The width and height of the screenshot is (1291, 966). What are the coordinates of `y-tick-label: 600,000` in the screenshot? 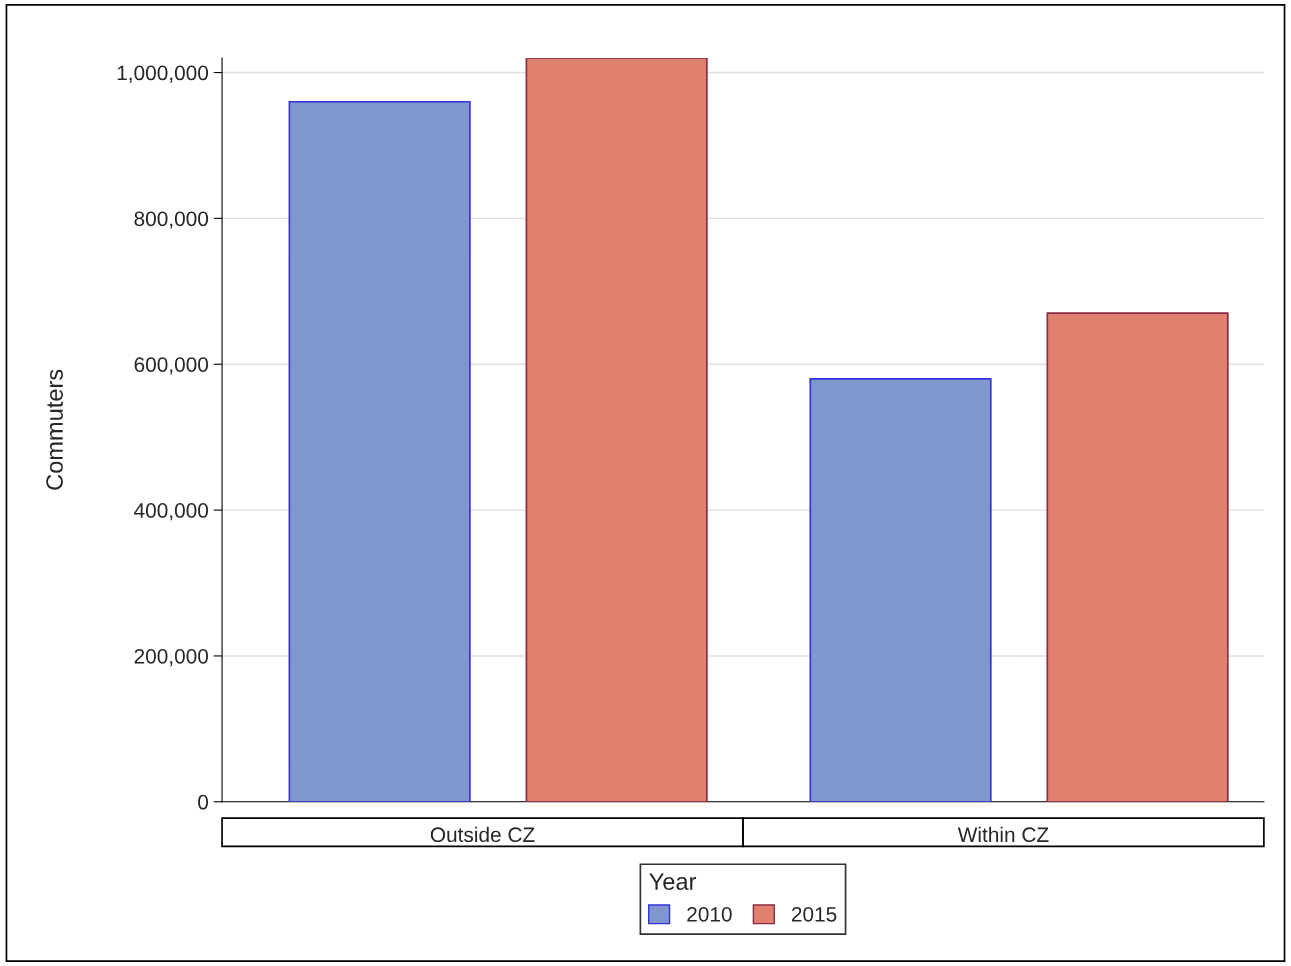 It's located at (171, 366).